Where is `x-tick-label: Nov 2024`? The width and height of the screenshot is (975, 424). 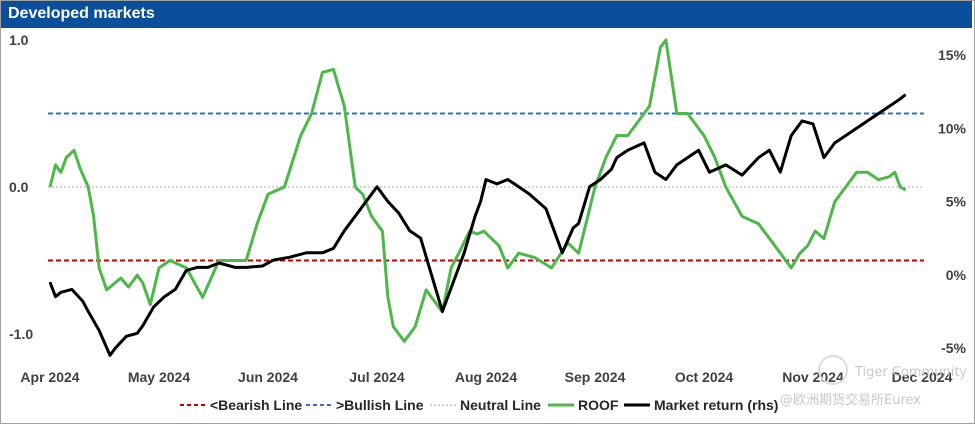 x-tick-label: Nov 2024 is located at coordinates (813, 377).